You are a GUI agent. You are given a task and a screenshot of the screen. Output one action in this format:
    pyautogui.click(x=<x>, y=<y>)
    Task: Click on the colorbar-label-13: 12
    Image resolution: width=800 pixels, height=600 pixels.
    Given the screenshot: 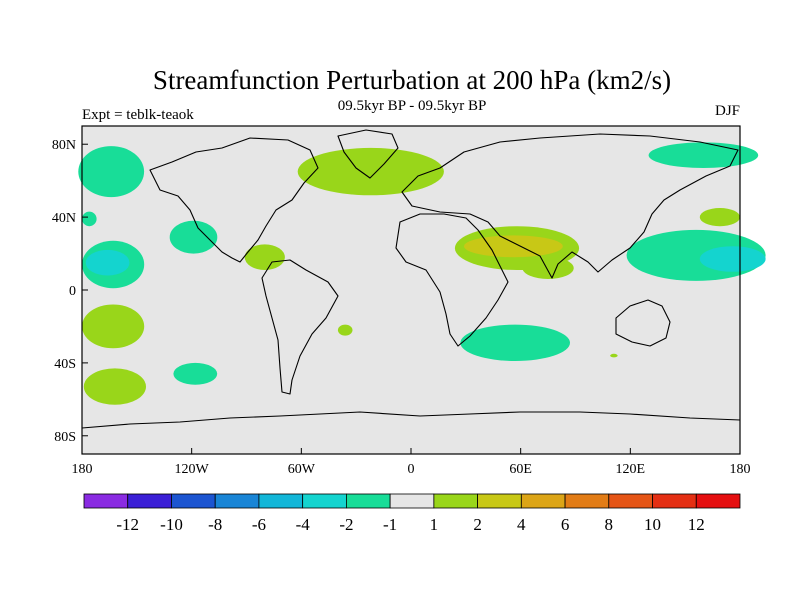 What is the action you would take?
    pyautogui.click(x=696, y=524)
    